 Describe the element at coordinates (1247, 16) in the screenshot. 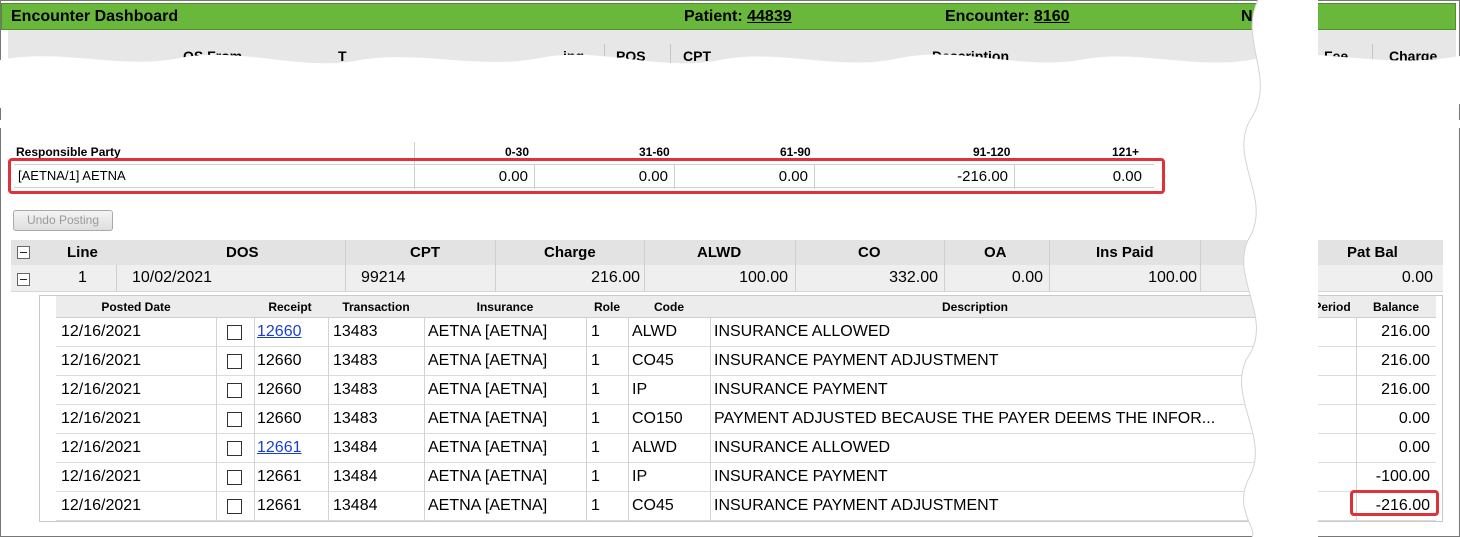

I see `partial-header-label: N` at that location.